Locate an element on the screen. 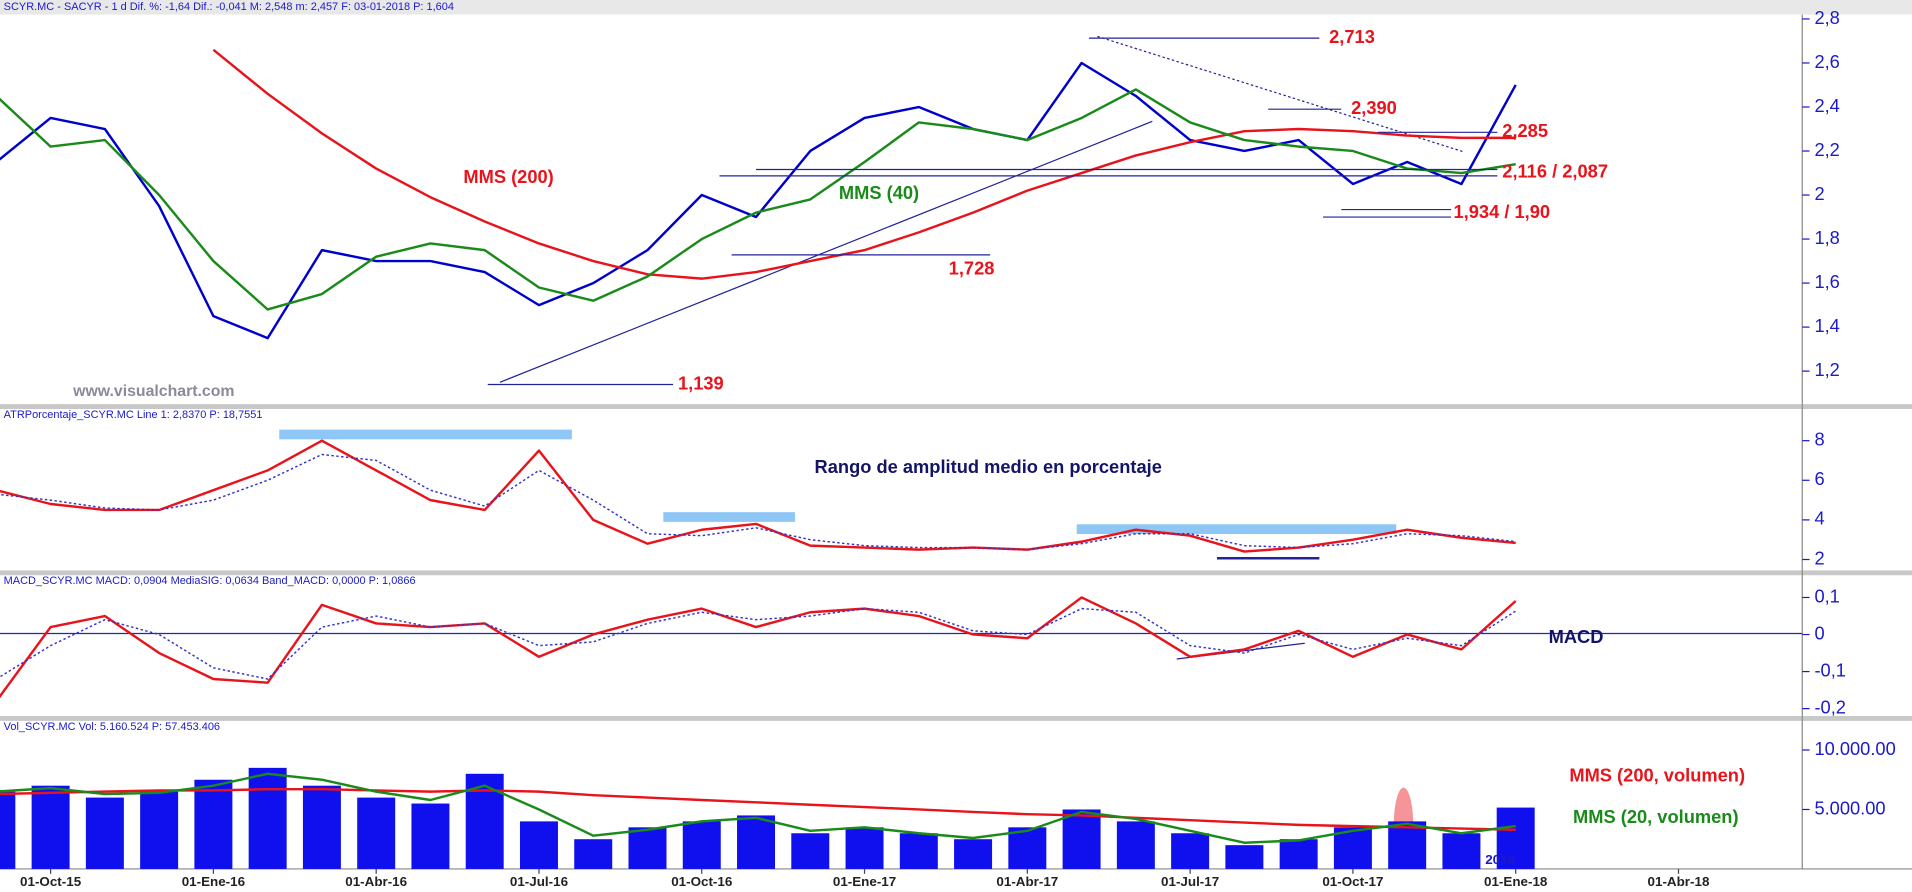  x-tick-label: 01-Ene-16 is located at coordinates (213, 881).